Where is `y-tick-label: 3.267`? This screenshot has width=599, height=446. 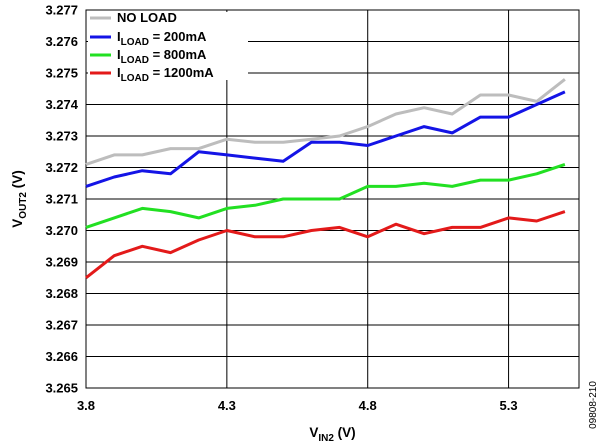 y-tick-label: 3.267 is located at coordinates (61, 325).